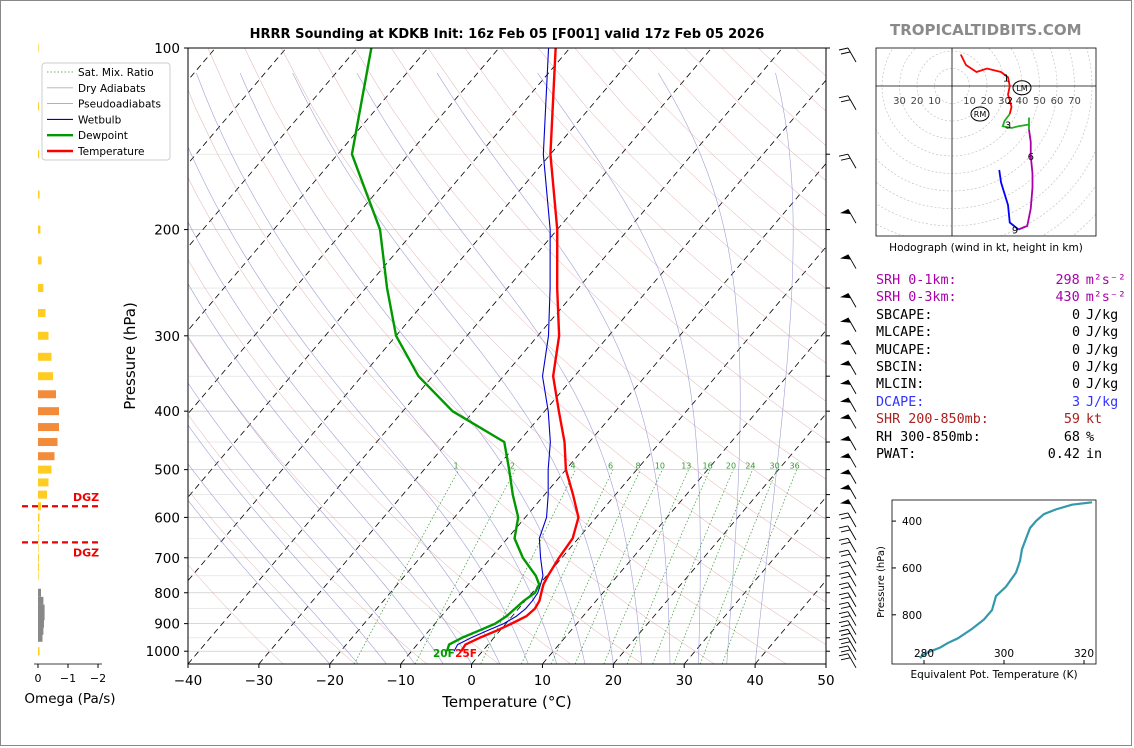  What do you see at coordinates (1004, 654) in the screenshot?
I see `theta-x-tick-label: 300` at bounding box center [1004, 654].